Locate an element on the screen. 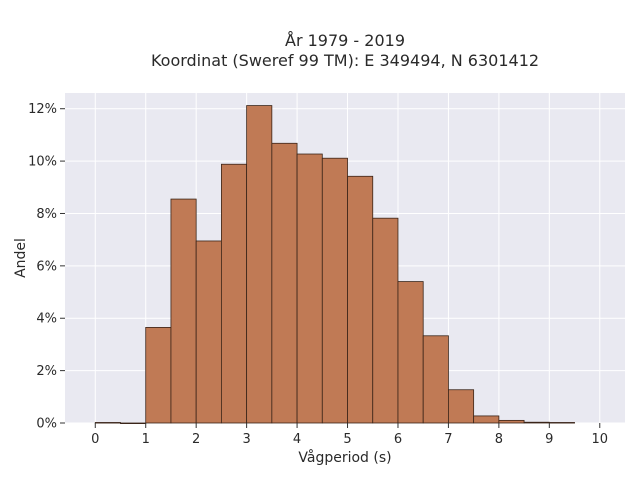 Image resolution: width=640 pixels, height=480 pixels. x-tick-label-9: 9 is located at coordinates (549, 439).